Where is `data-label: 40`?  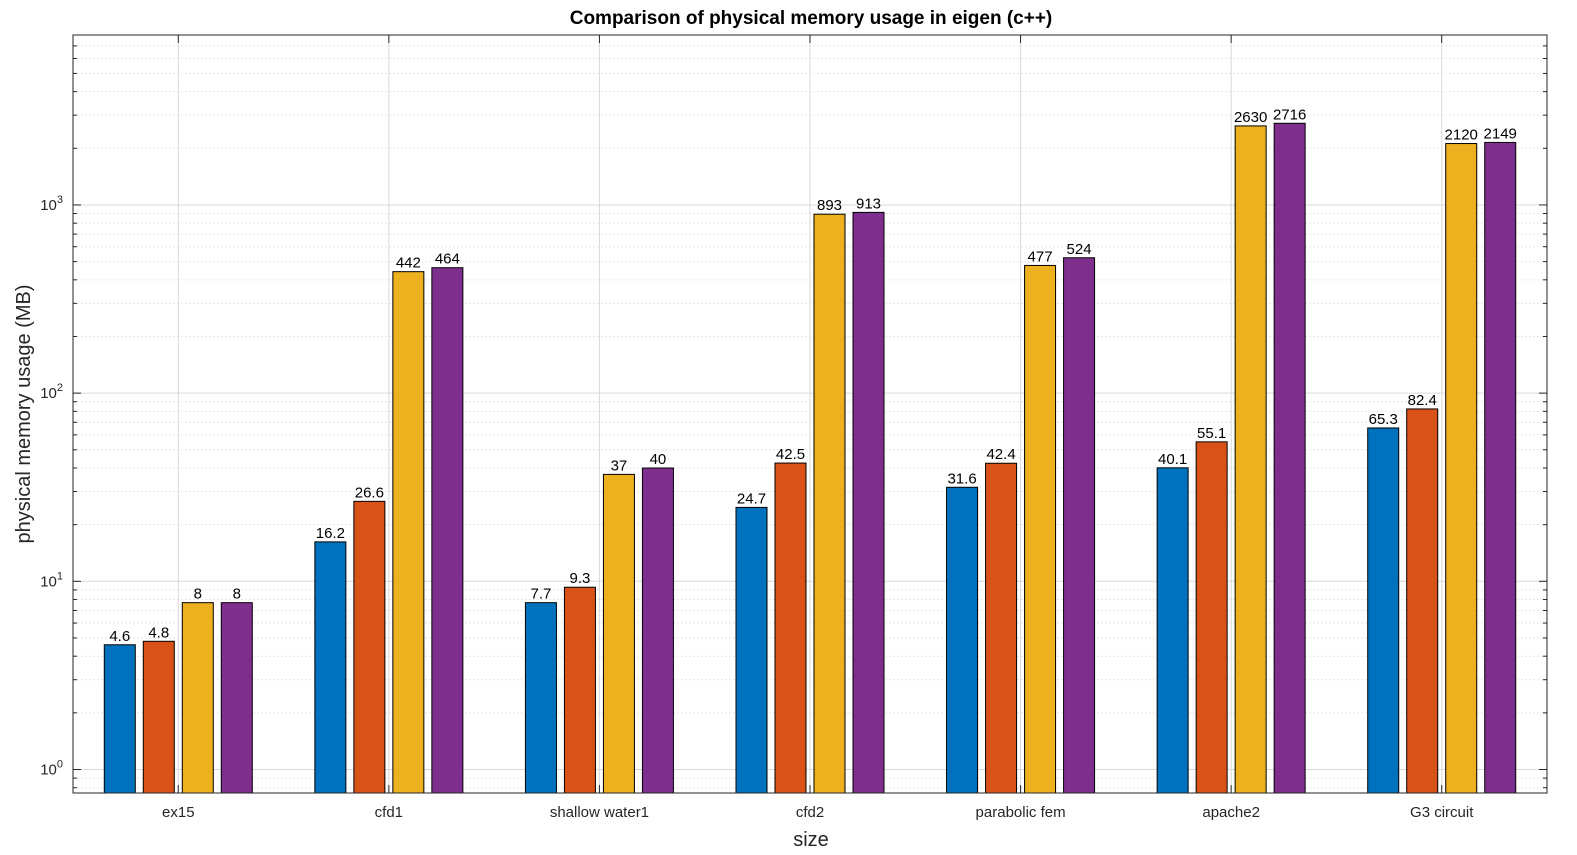
data-label: 40 is located at coordinates (658, 459).